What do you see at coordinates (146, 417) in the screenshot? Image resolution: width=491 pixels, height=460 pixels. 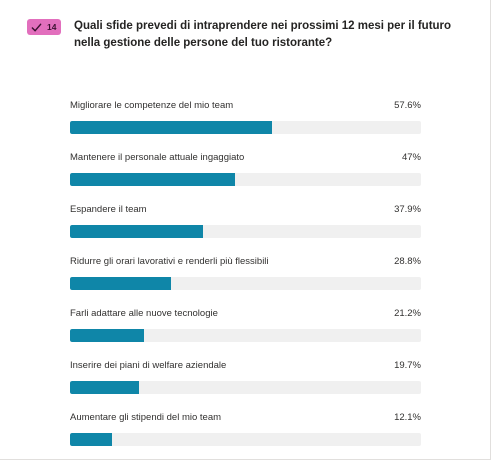 I see `option-label: Aumentare gli stipendi del mio team` at bounding box center [146, 417].